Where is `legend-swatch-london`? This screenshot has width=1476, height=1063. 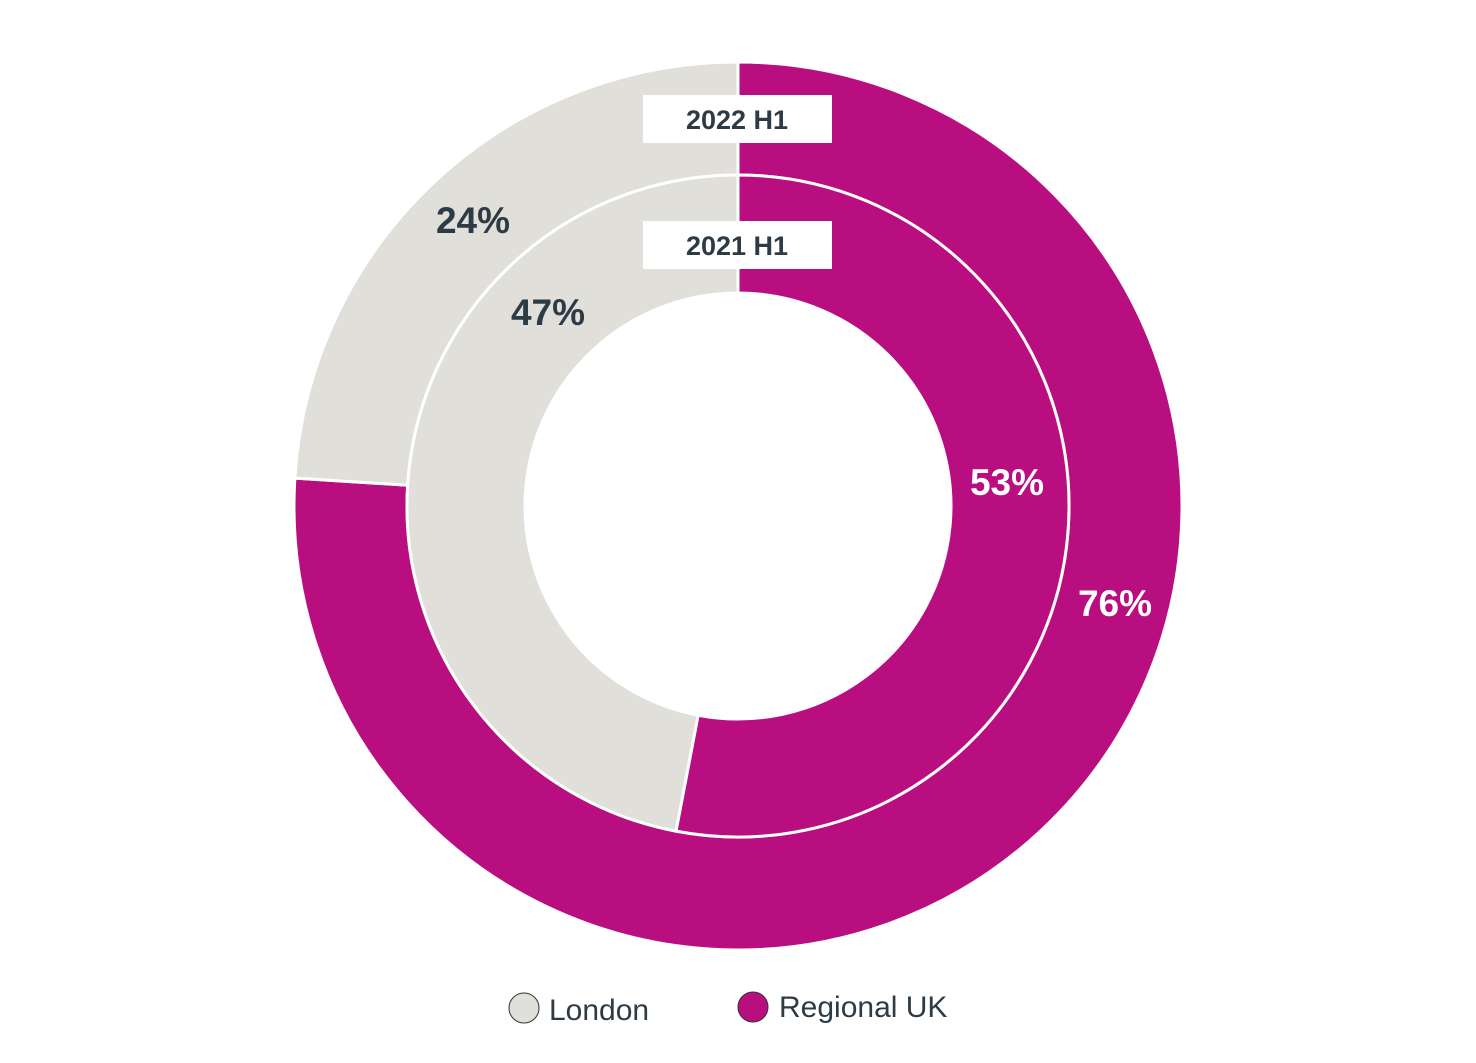
legend-swatch-london is located at coordinates (524, 1008).